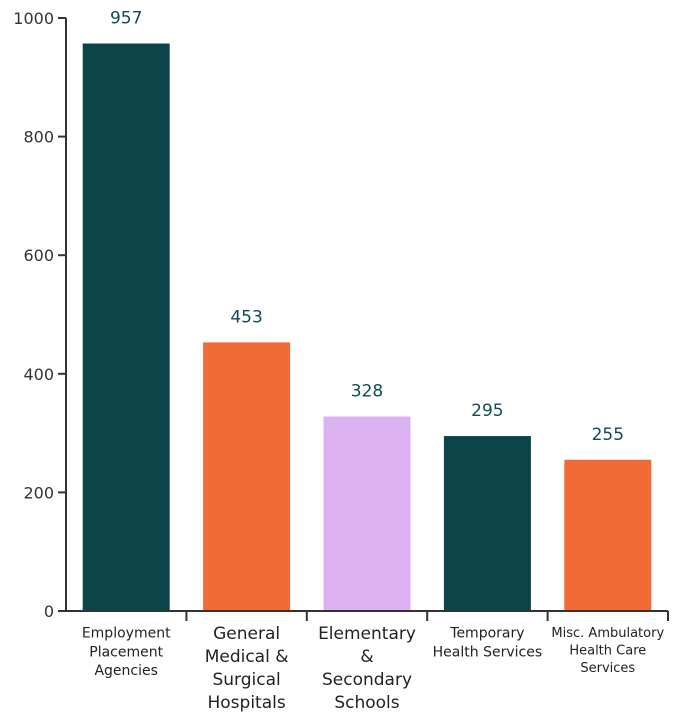 This screenshot has height=717, width=673. I want to click on category-label: Elementary, so click(367, 634).